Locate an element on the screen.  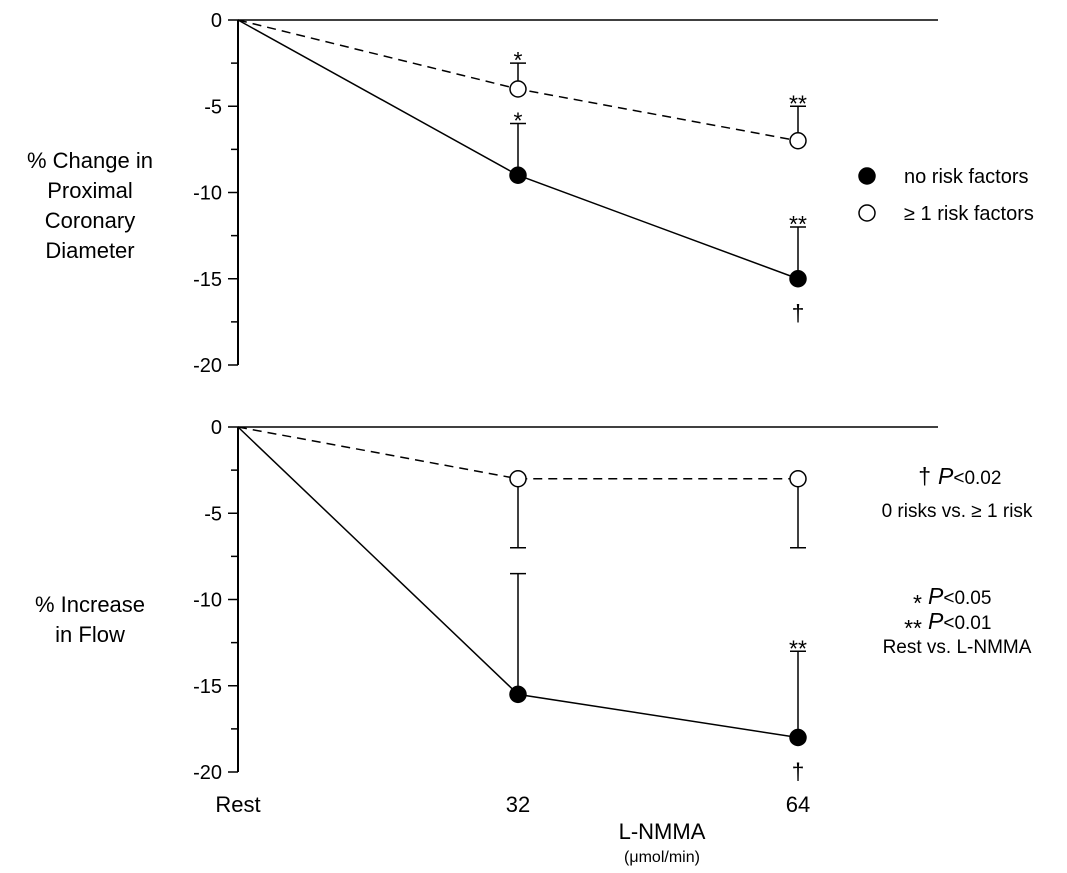
note-single-star: * is located at coordinates (917, 603).